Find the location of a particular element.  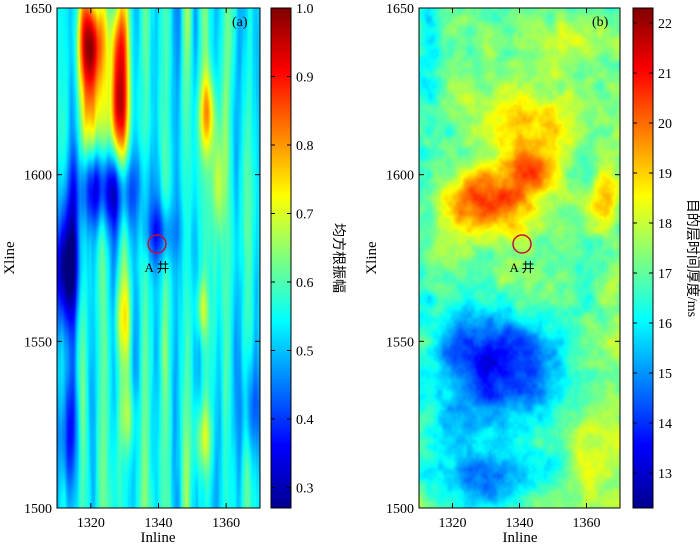

panel-label-b: (b) is located at coordinates (600, 22).